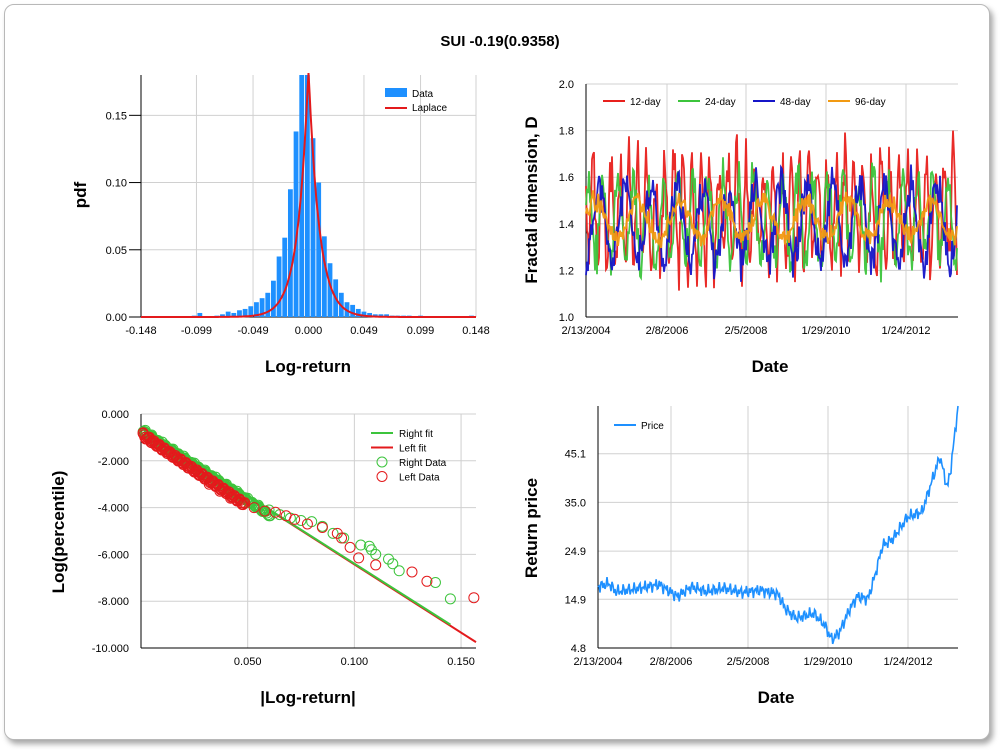  Describe the element at coordinates (575, 503) in the screenshot. I see `price-ytick: 35.0` at that location.